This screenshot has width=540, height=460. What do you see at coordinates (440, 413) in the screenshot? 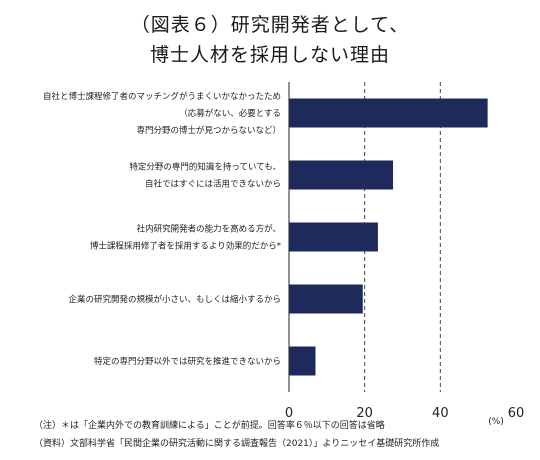
I see `x-tick-label-40: 40` at bounding box center [440, 413].